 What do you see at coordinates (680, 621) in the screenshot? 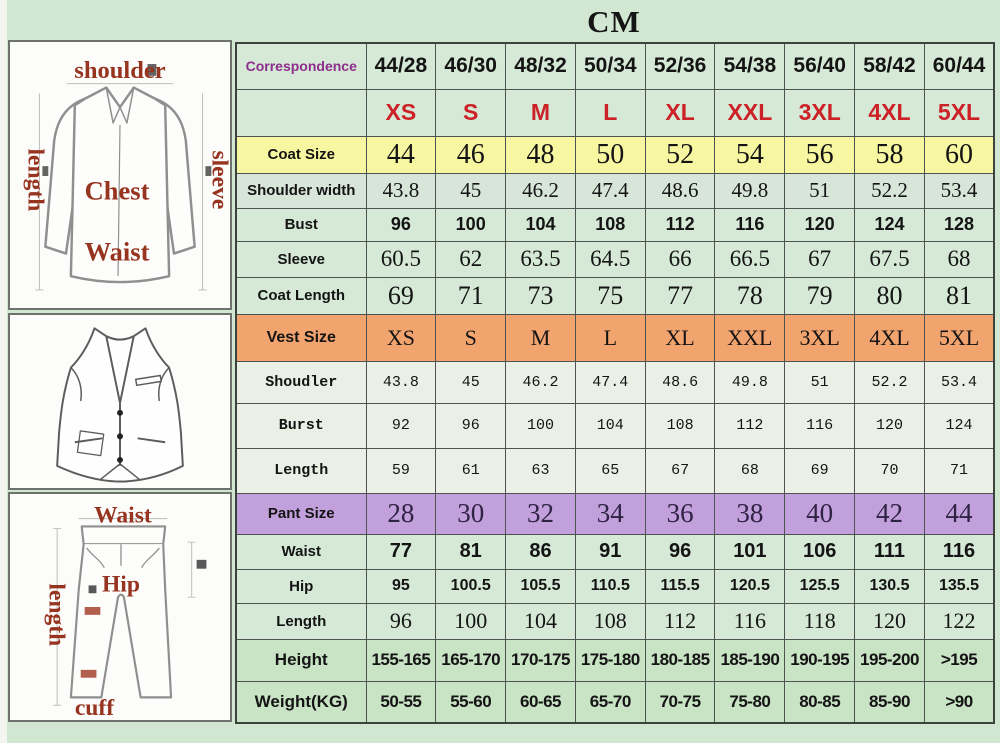
I see `table-cell: 112` at bounding box center [680, 621].